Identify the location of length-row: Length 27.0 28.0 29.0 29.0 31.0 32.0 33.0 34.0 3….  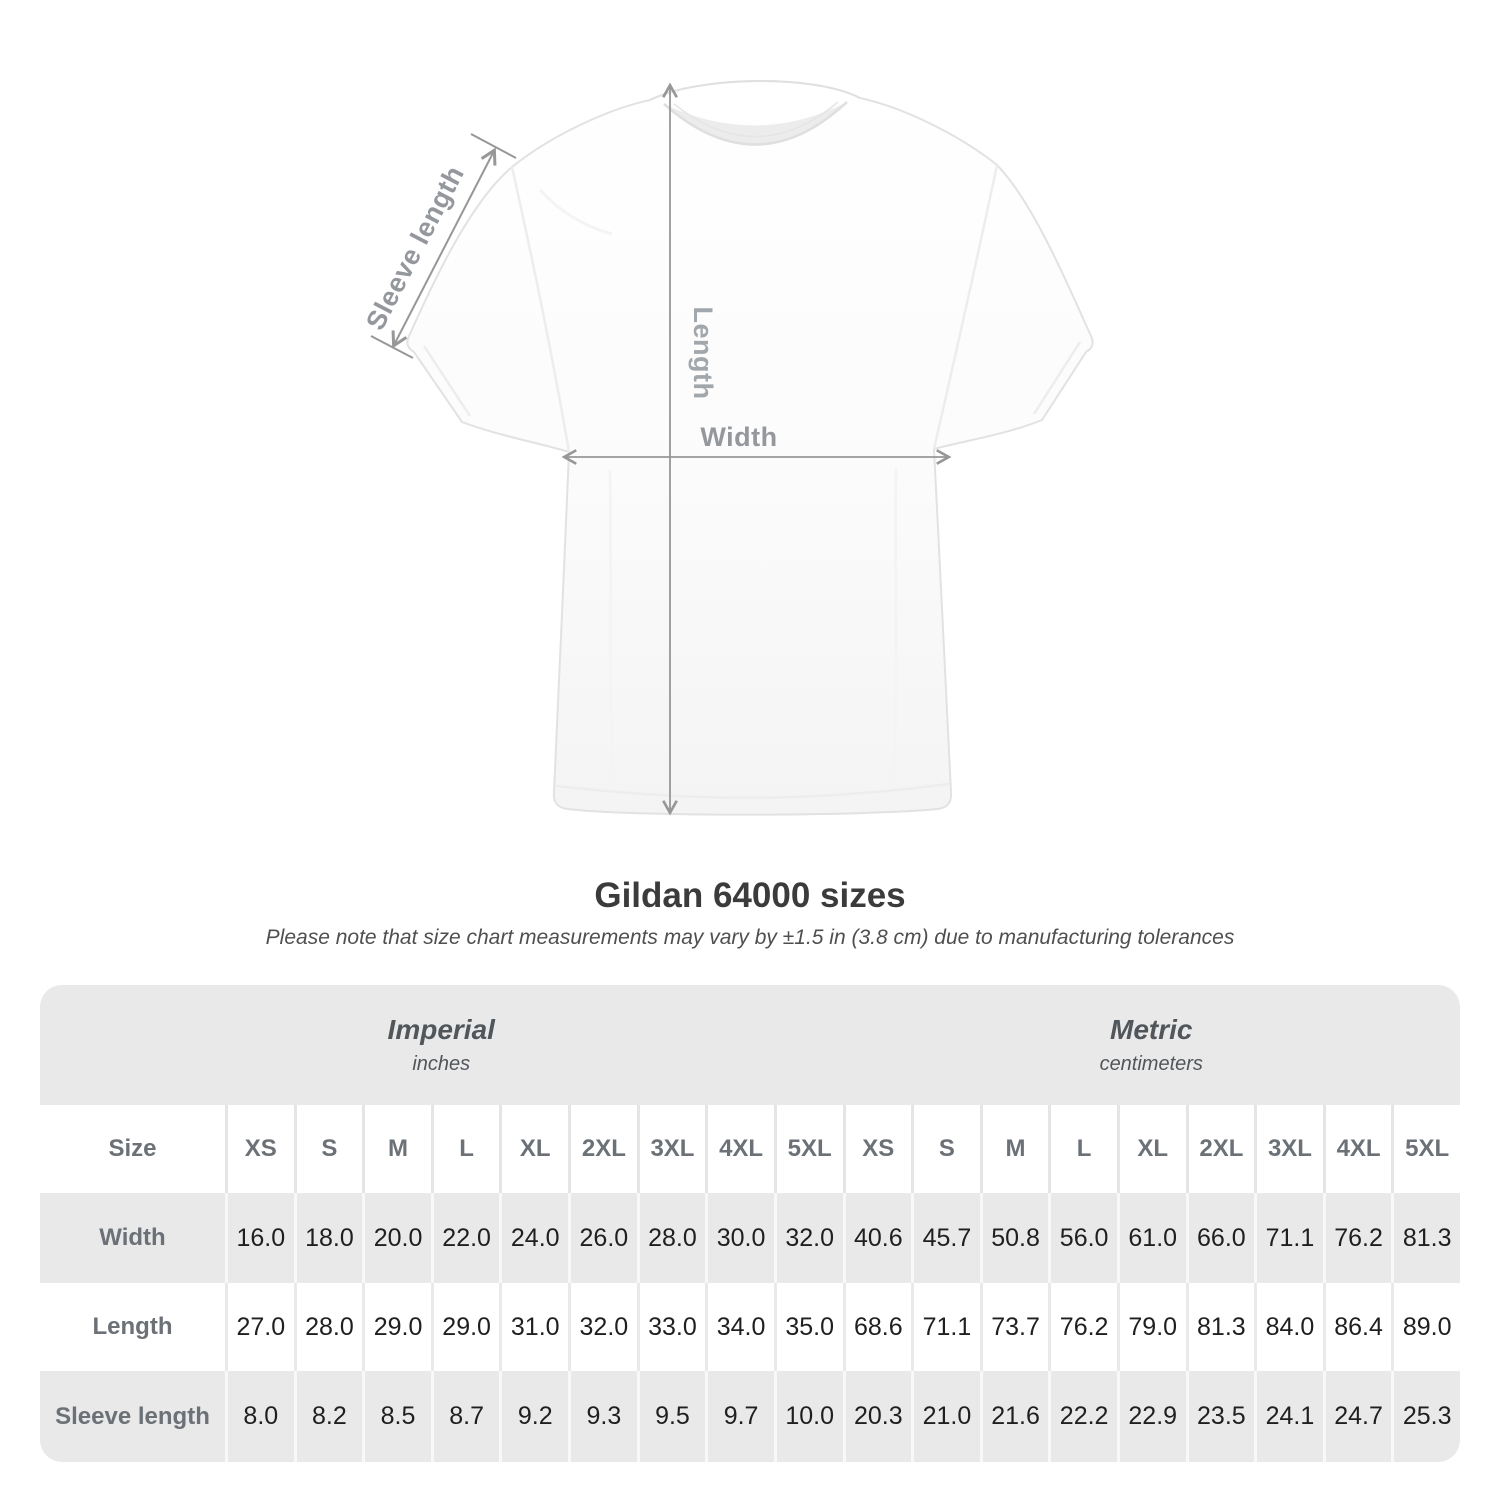
(750, 1327).